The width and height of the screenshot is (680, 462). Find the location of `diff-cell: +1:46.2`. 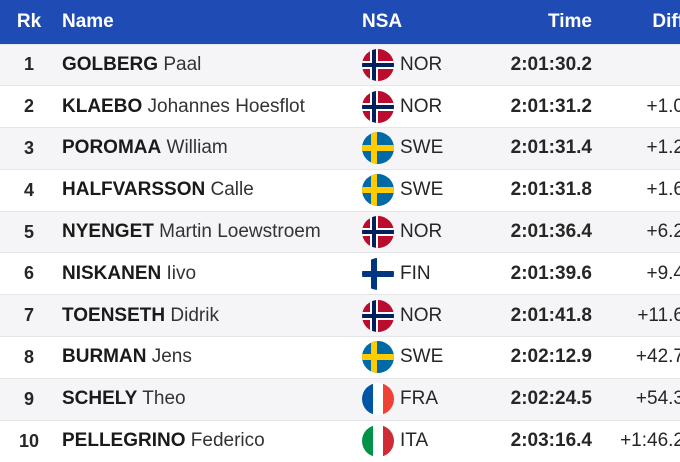

diff-cell: +1:46.2 is located at coordinates (636, 440).